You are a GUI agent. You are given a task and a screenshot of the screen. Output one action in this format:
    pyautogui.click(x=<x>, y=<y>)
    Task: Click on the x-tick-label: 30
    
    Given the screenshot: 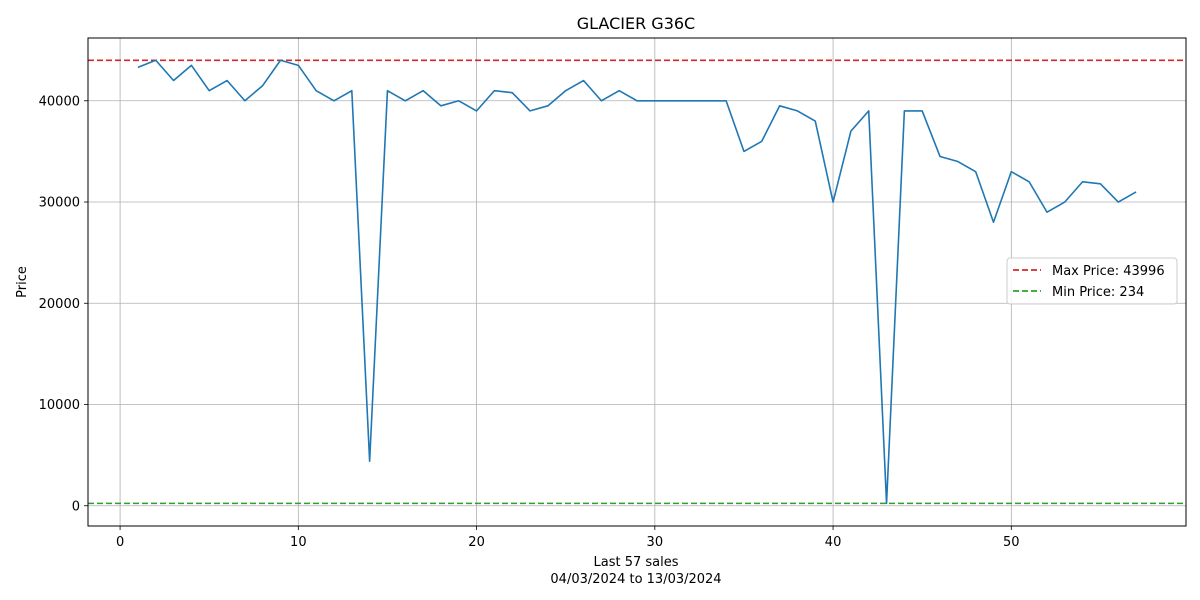 What is the action you would take?
    pyautogui.click(x=655, y=542)
    